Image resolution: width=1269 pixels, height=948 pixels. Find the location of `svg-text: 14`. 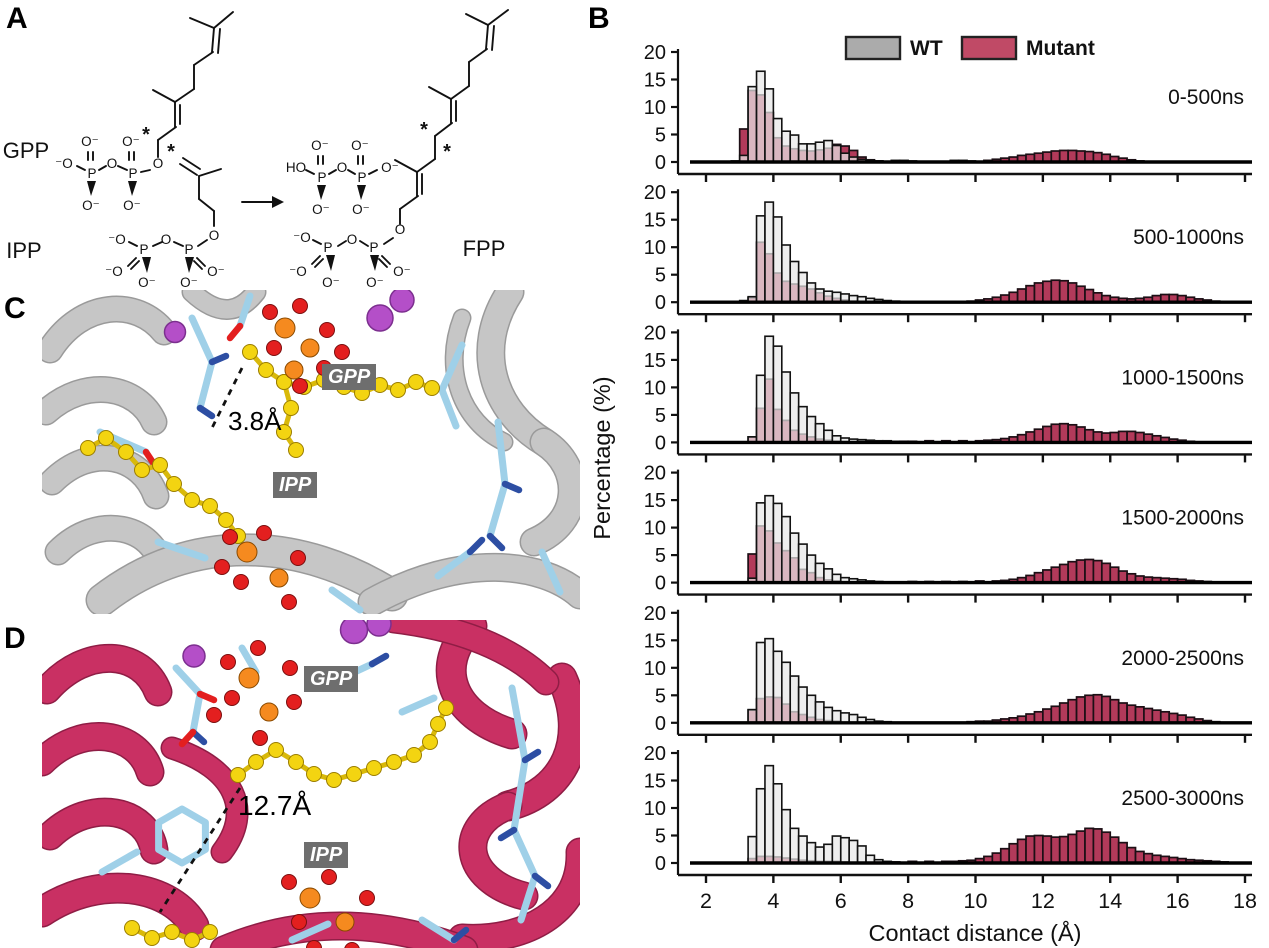

svg-text: 14 is located at coordinates (1110, 901).